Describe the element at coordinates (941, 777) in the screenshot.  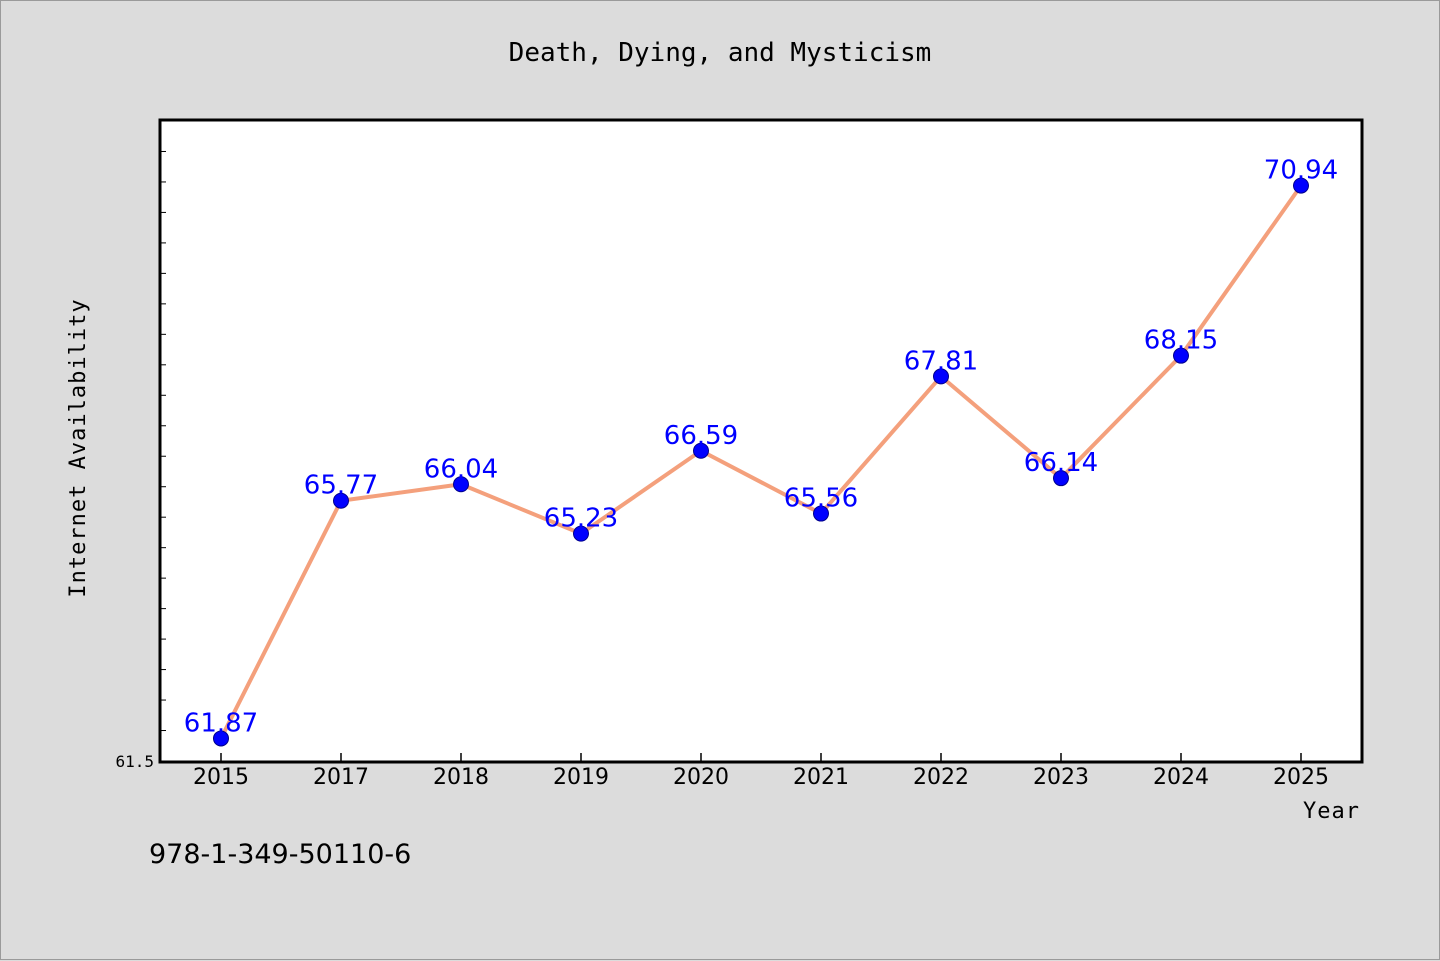
I see `x-tick-label: 2022` at that location.